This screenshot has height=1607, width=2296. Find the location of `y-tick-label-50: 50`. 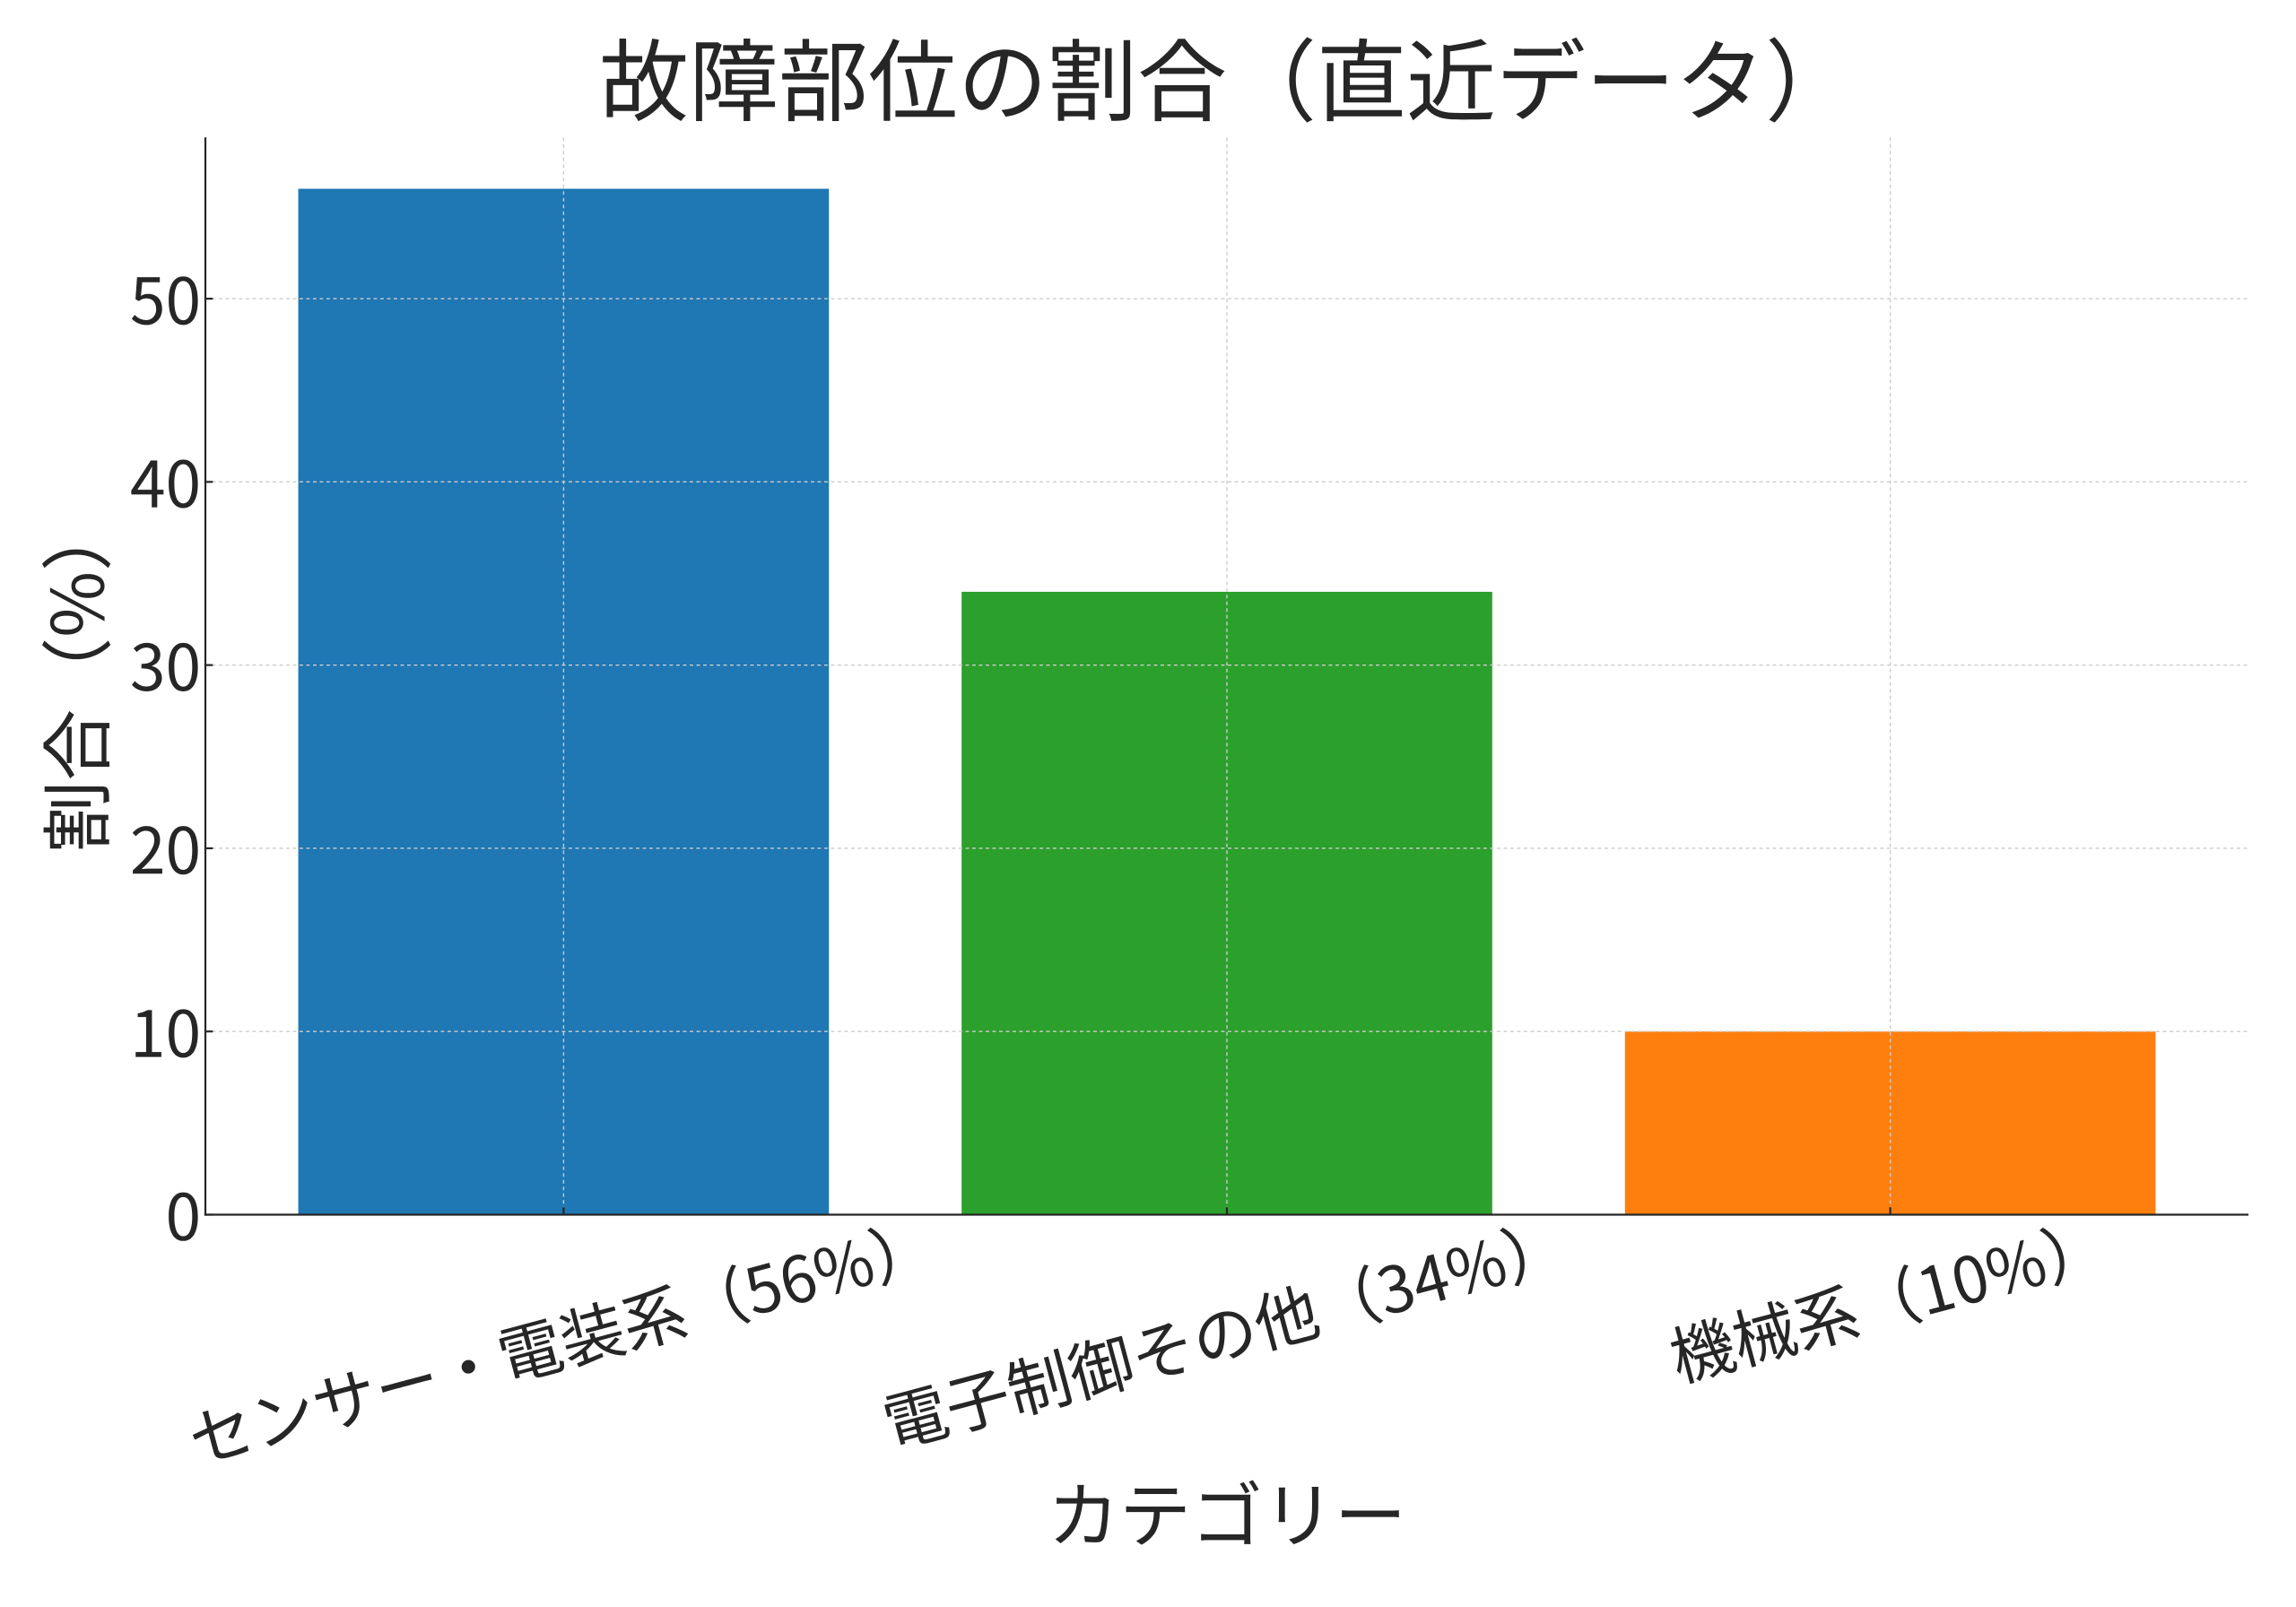

y-tick-label-50: 50 is located at coordinates (164, 301).